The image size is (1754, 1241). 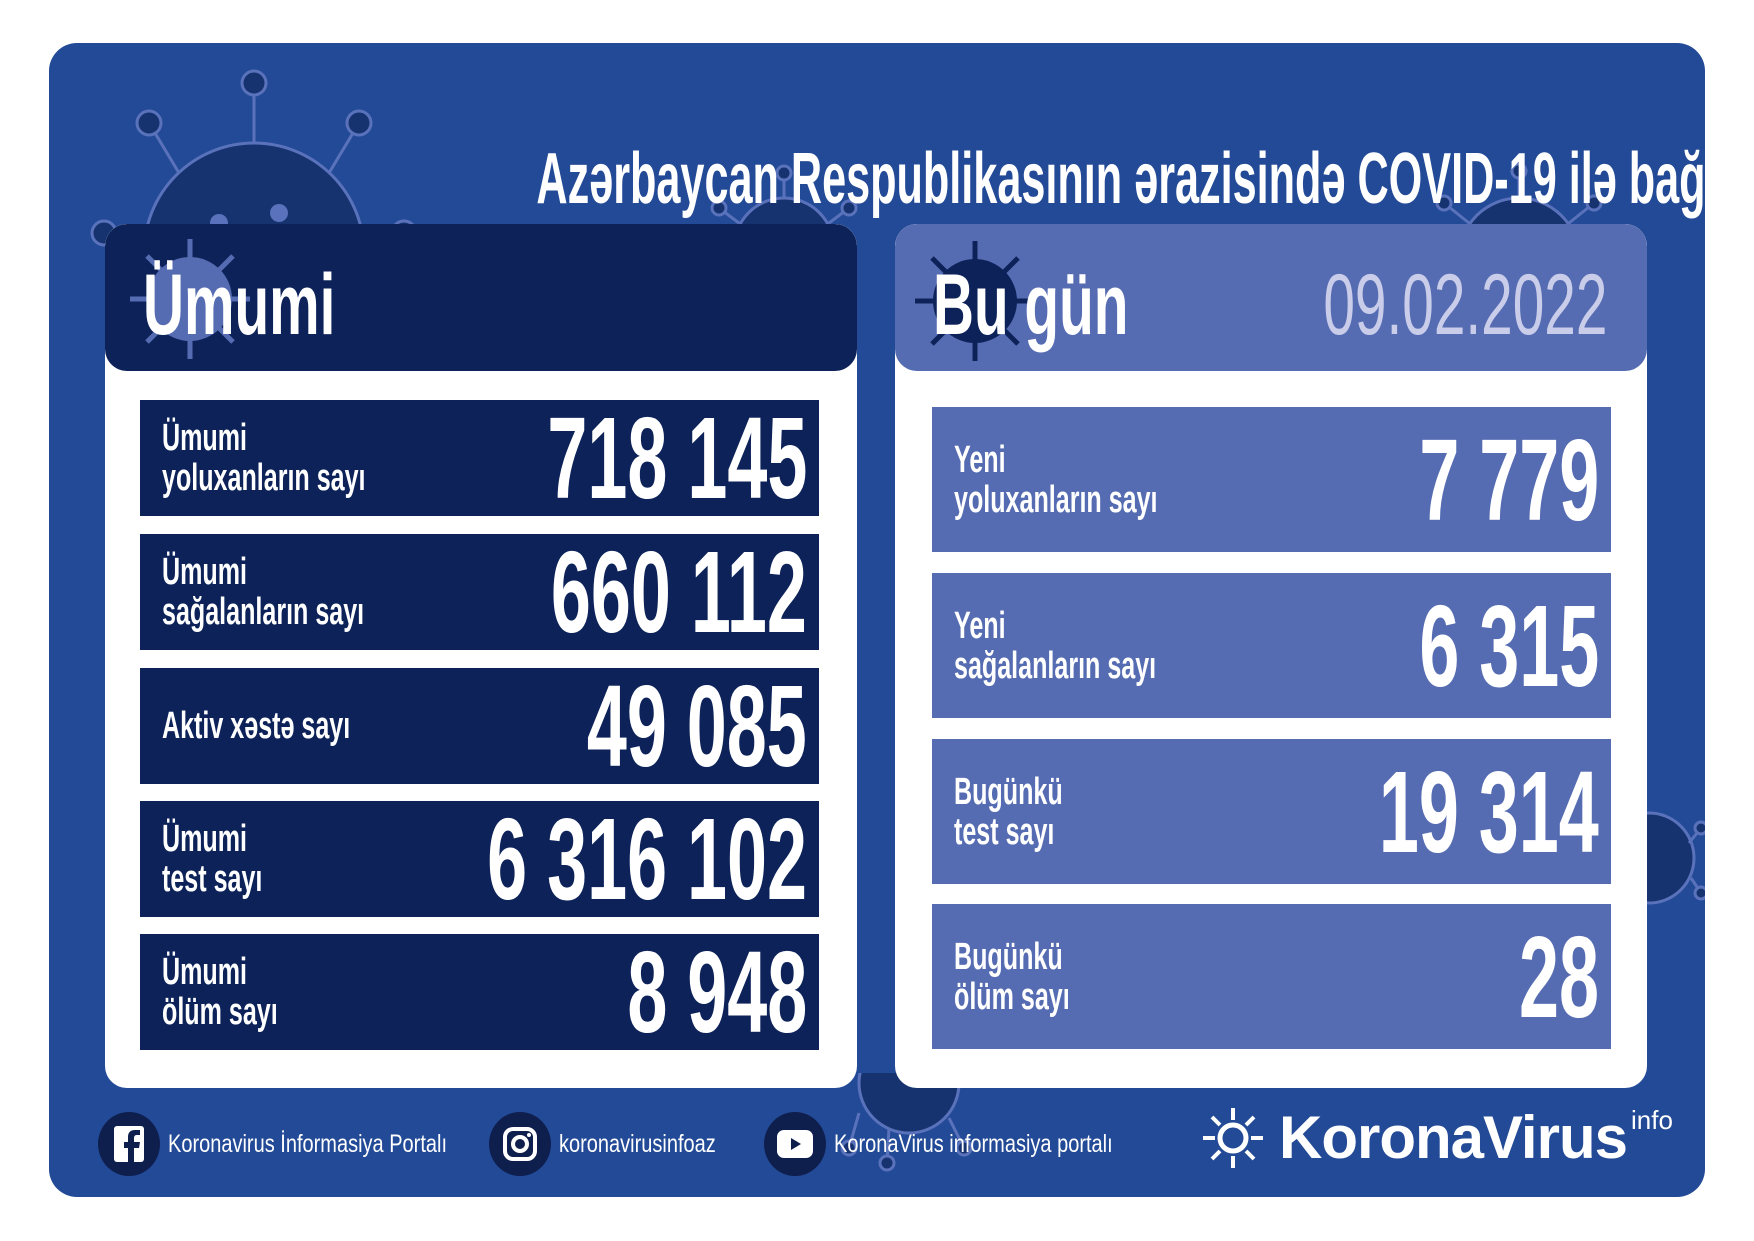 I want to click on total-recovered-row: Ümumi sağalanların sayı 660 112, so click(x=479, y=592).